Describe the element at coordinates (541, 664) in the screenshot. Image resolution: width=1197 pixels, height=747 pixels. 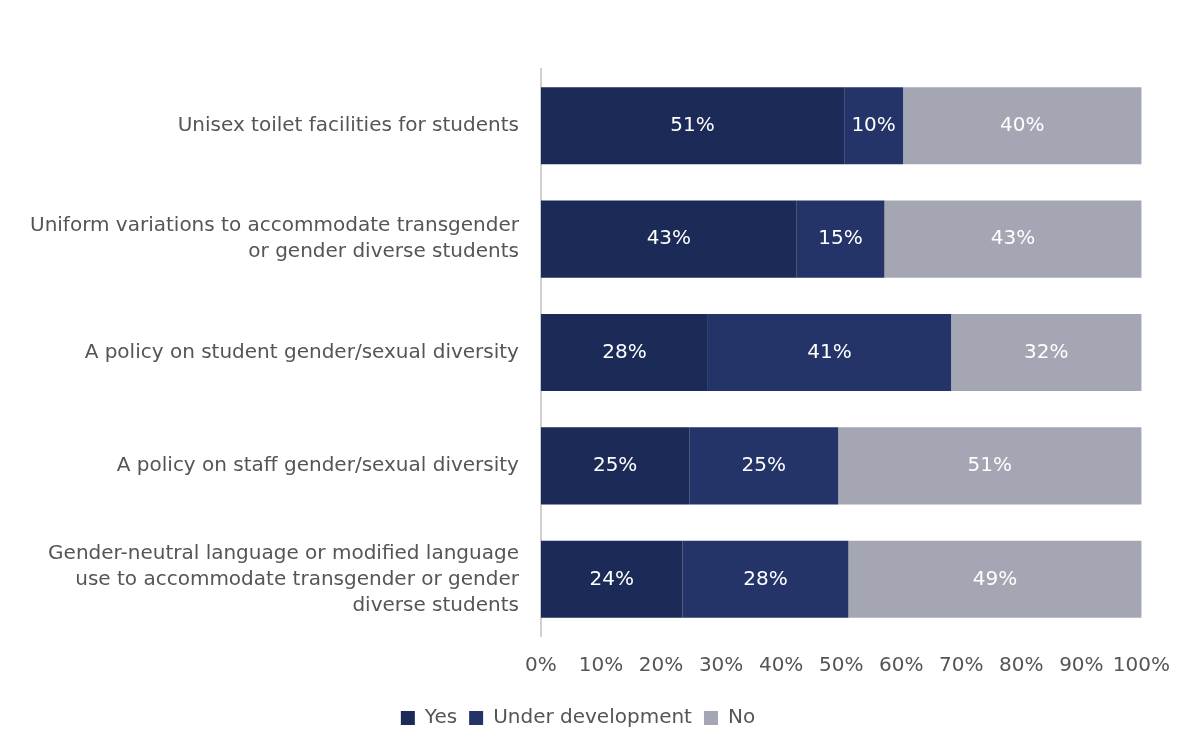
I see `x-tick-label: 0%` at that location.